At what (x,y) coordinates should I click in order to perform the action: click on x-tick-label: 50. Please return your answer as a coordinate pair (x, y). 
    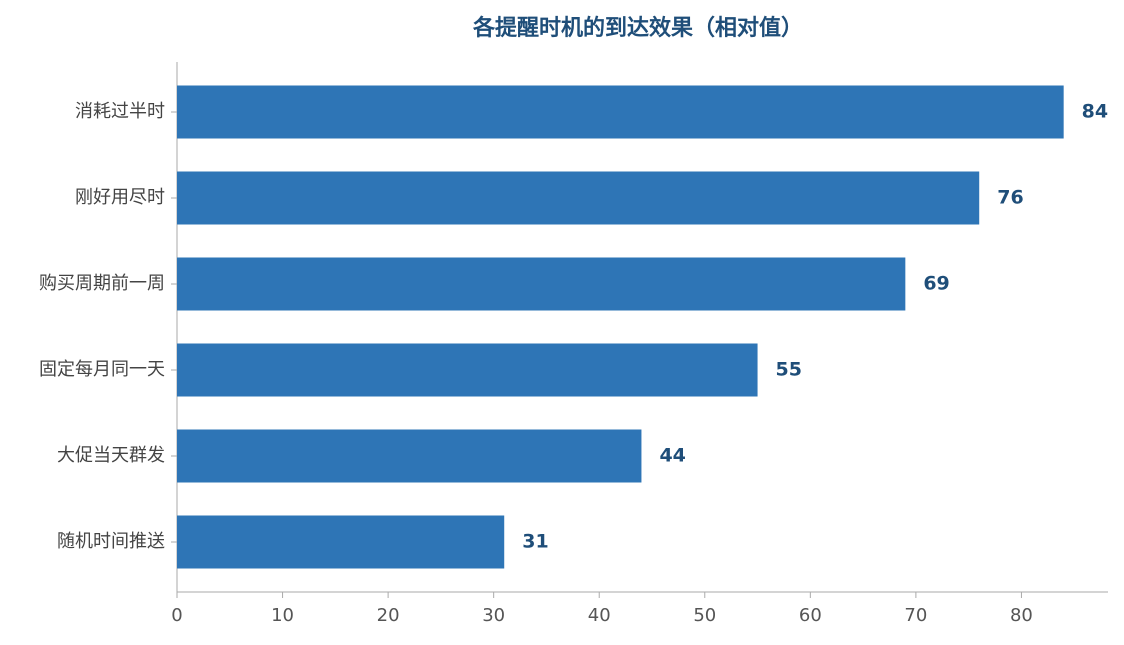
    Looking at the image, I should click on (704, 615).